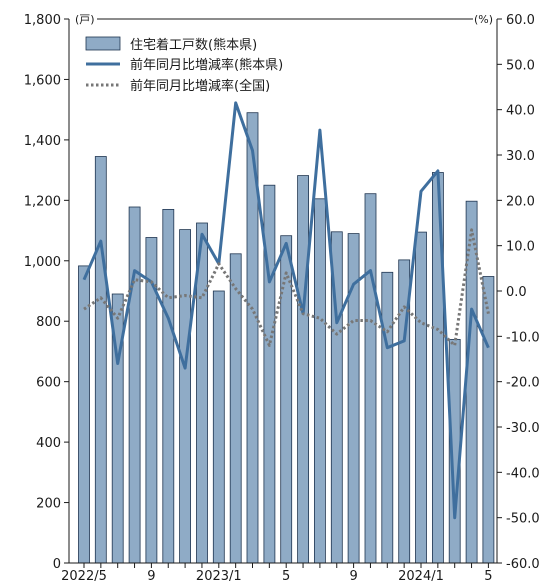  What do you see at coordinates (523, 473) in the screenshot?
I see `right-tick-label: -40.0` at bounding box center [523, 473].